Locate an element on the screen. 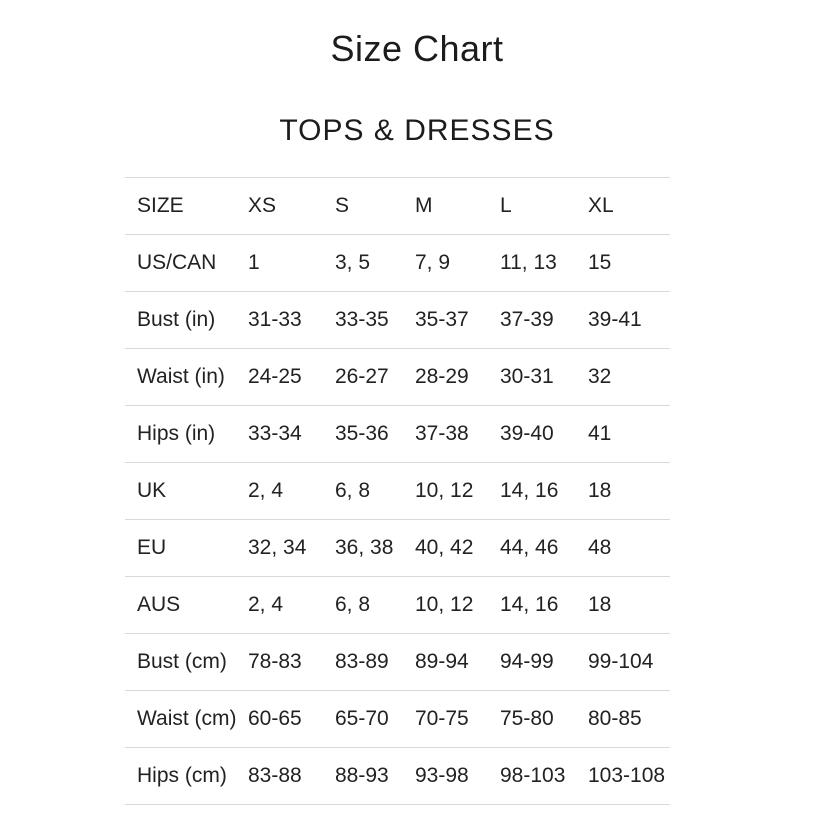  cell-waist-in-xl: 32 is located at coordinates (600, 376).